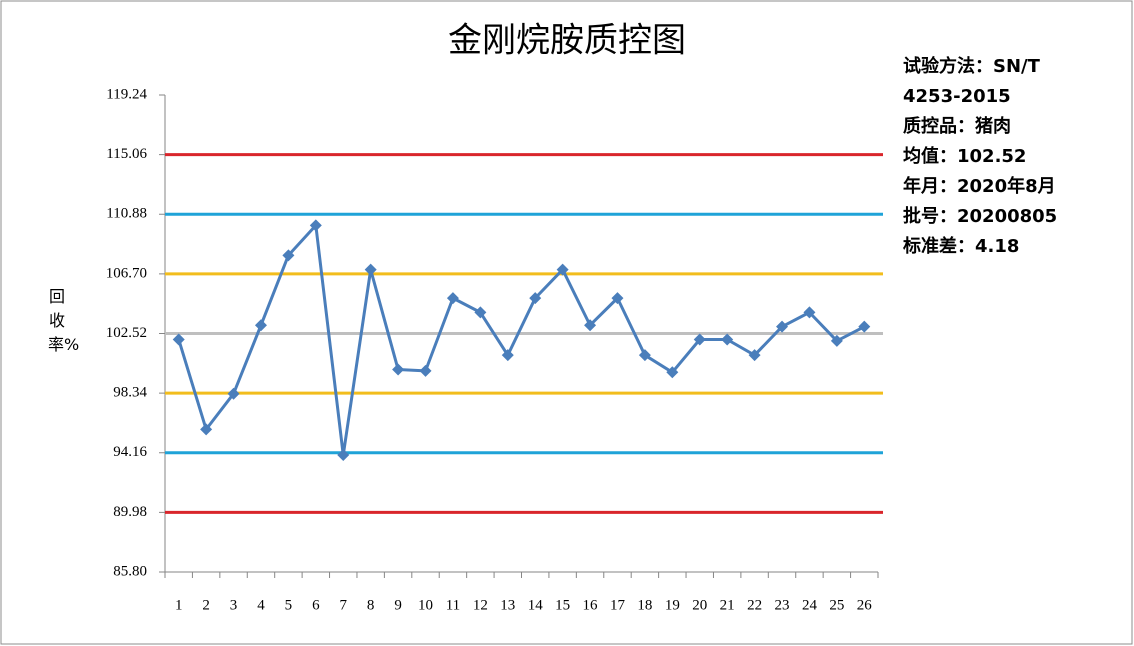 The width and height of the screenshot is (1134, 646). Describe the element at coordinates (562, 605) in the screenshot. I see `x-tick-label: 15` at that location.